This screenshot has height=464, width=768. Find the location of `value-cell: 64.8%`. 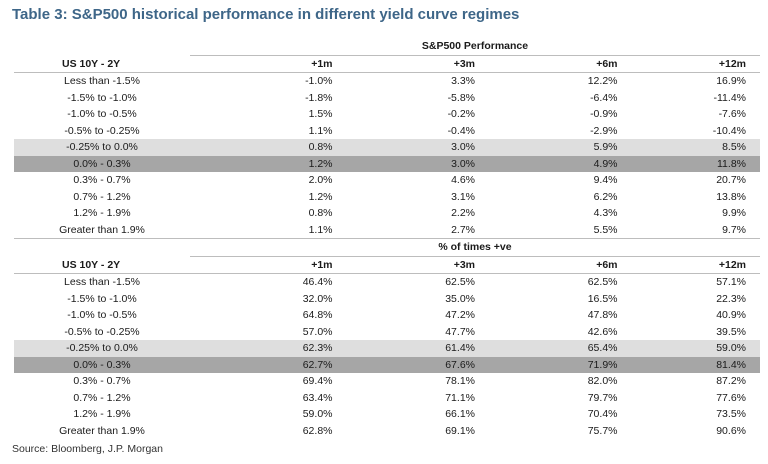

value-cell: 64.8% is located at coordinates (317, 315).